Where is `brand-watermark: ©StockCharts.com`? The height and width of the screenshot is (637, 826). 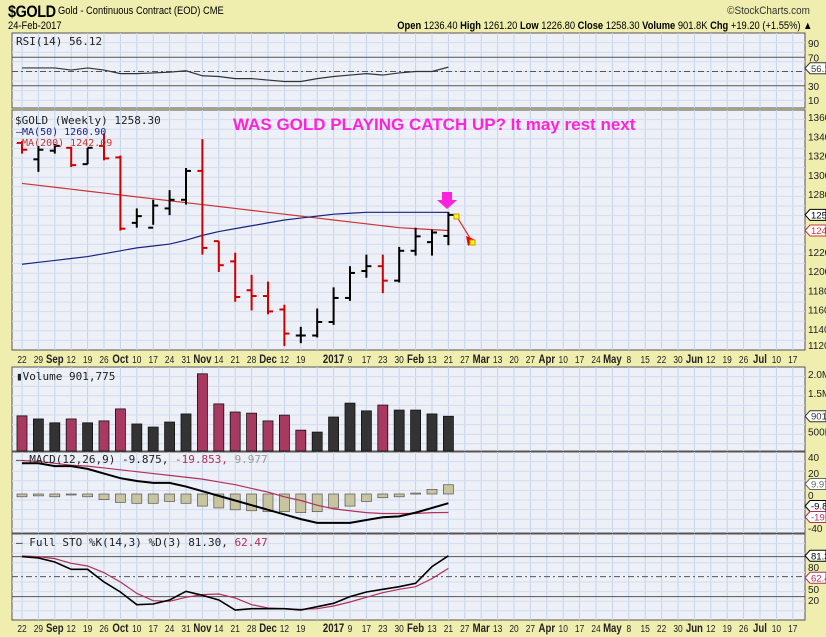 brand-watermark: ©StockCharts.com is located at coordinates (768, 11).